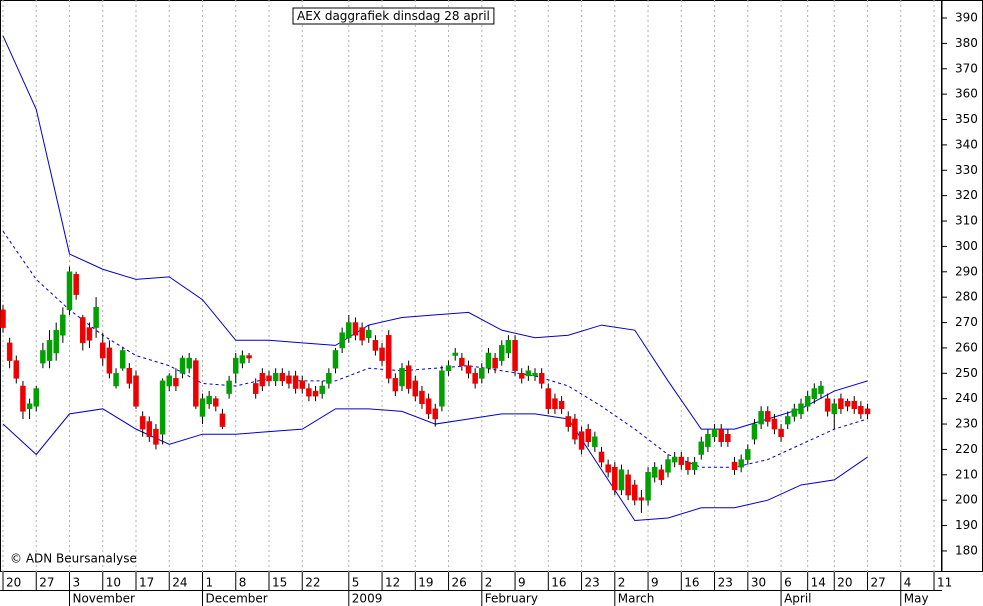 Image resolution: width=983 pixels, height=606 pixels. I want to click on y-tick-label: 320, so click(966, 195).